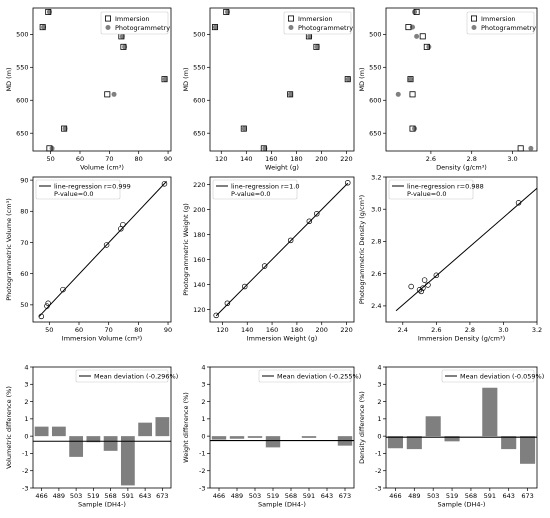 The image size is (550, 518). I want to click on x-tick-label: 489, so click(414, 496).